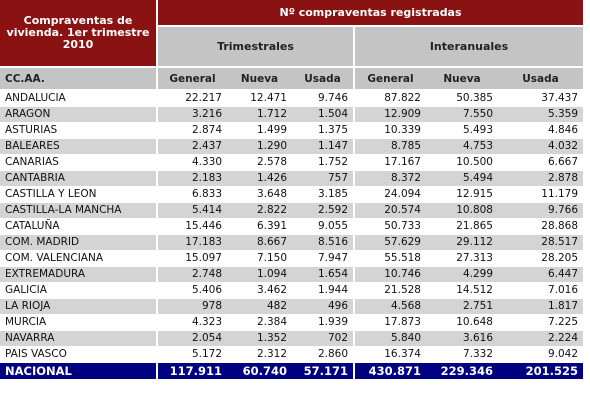  Describe the element at coordinates (259, 338) in the screenshot. I see `cell-trim-nueva: 1.352` at that location.